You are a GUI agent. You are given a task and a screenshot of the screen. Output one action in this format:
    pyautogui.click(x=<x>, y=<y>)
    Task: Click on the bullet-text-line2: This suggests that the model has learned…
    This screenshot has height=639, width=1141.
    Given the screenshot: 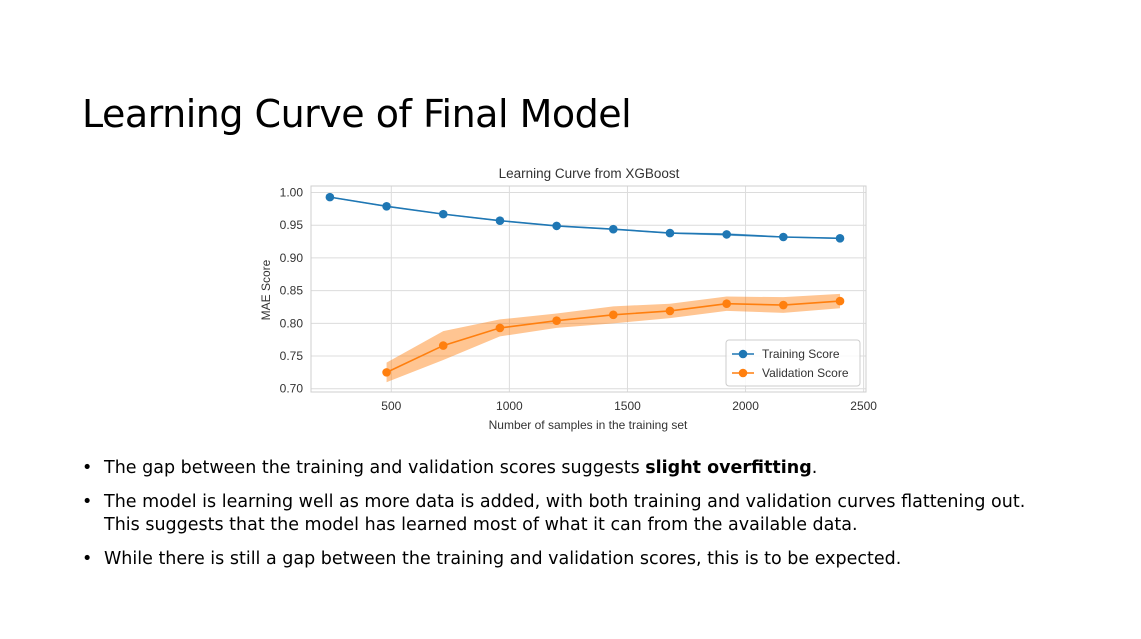 What is the action you would take?
    pyautogui.click(x=481, y=525)
    